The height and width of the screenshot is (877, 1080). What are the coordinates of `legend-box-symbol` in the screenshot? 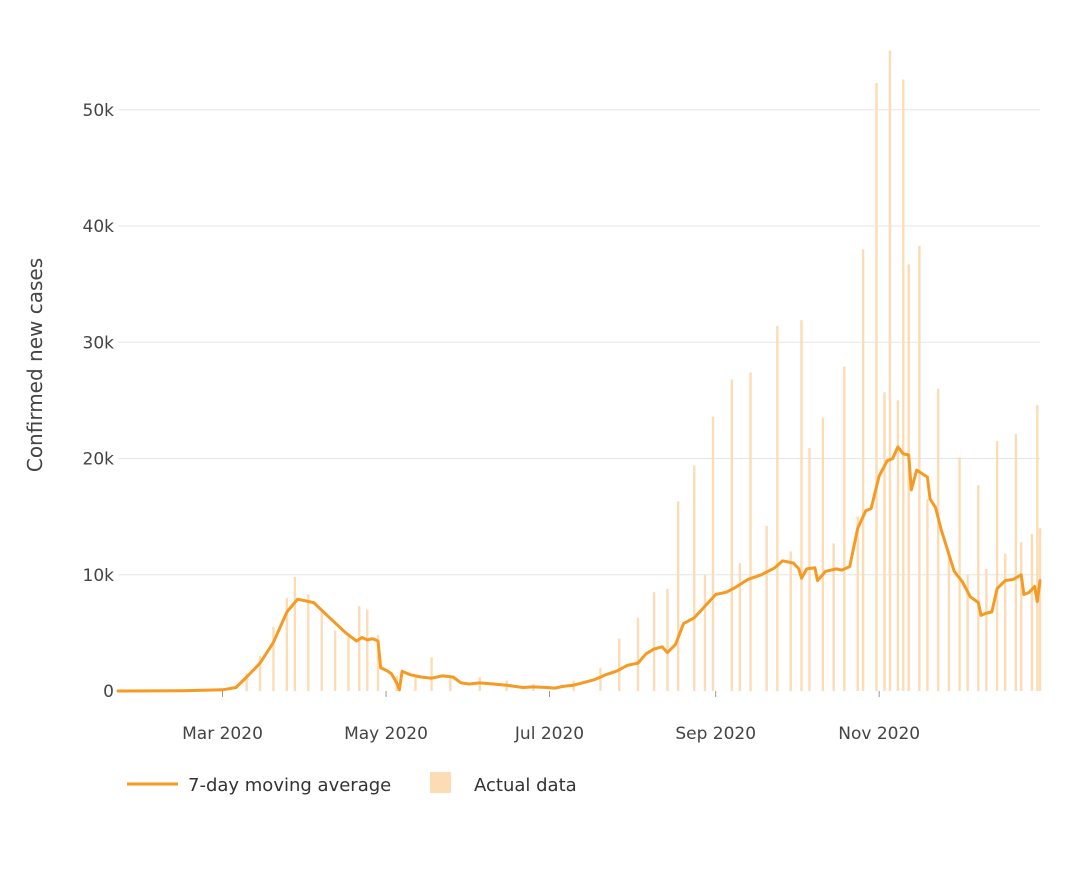 It's located at (440, 782).